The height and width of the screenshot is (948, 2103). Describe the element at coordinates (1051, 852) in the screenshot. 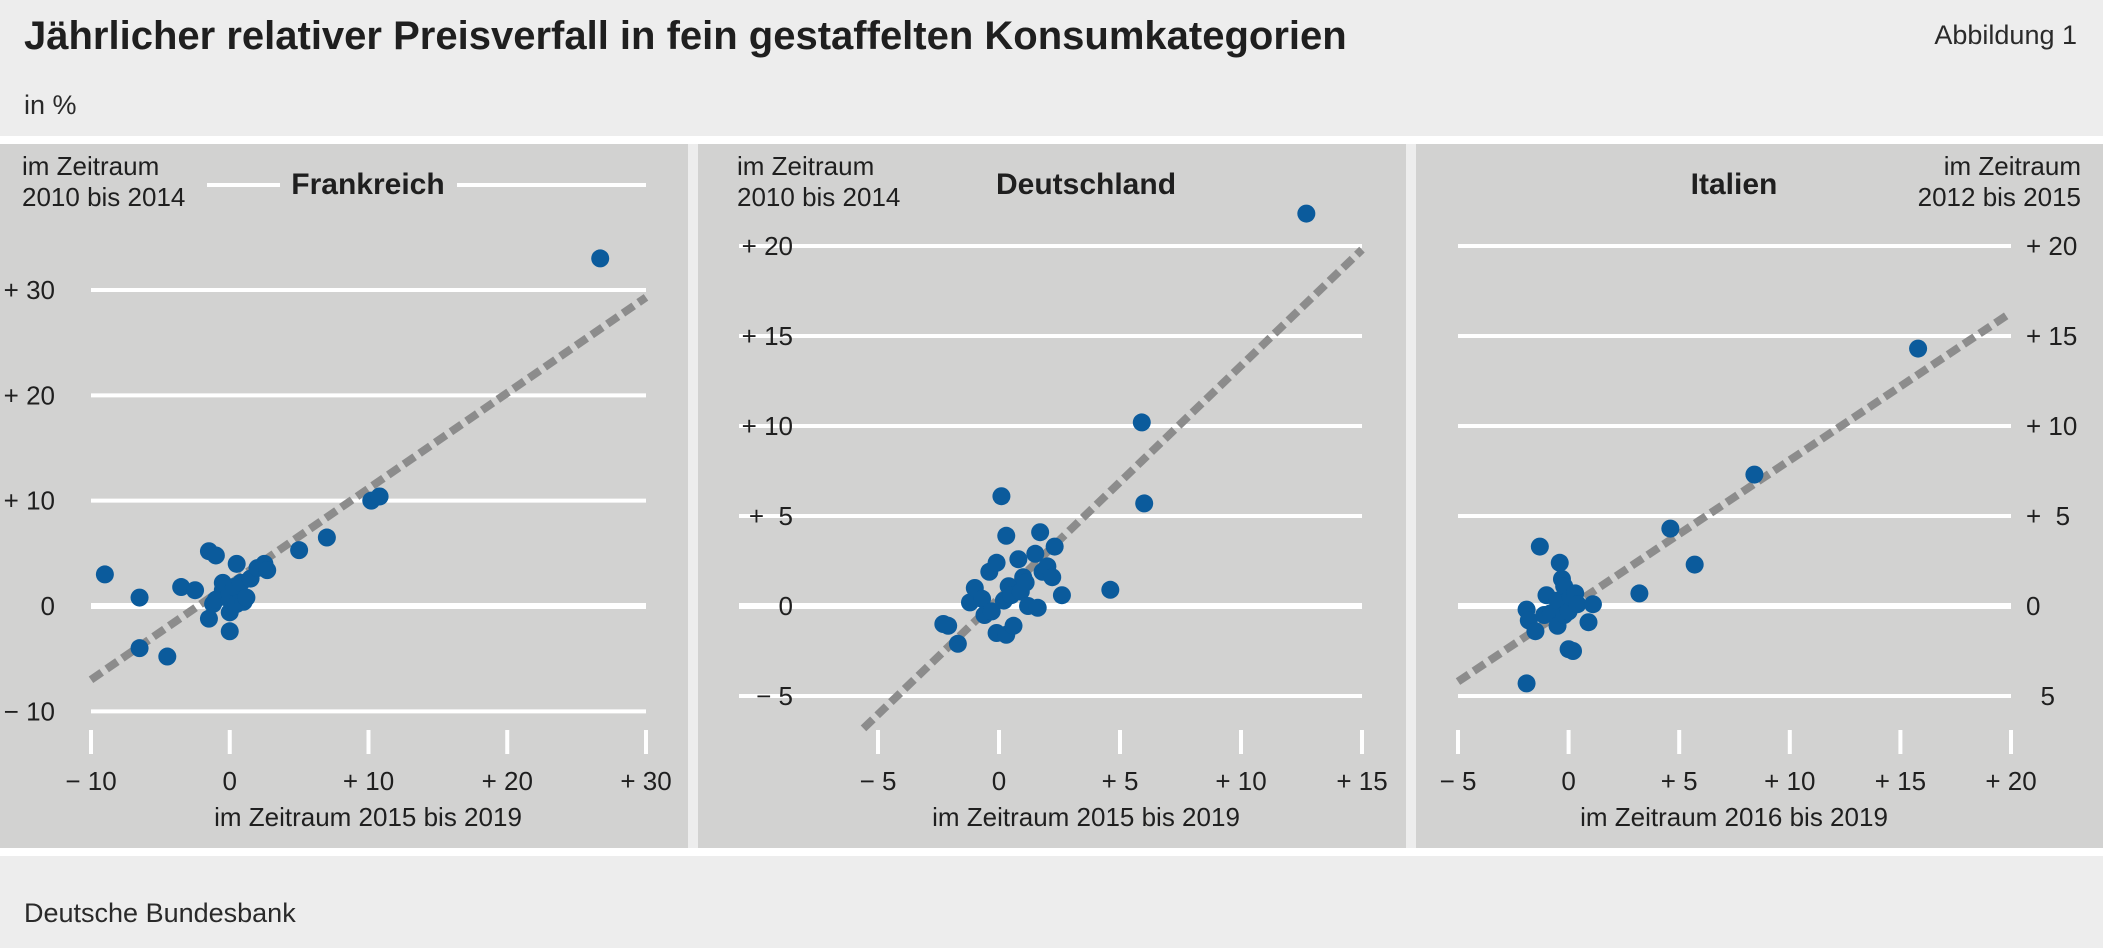

I see `bottom-divider` at that location.